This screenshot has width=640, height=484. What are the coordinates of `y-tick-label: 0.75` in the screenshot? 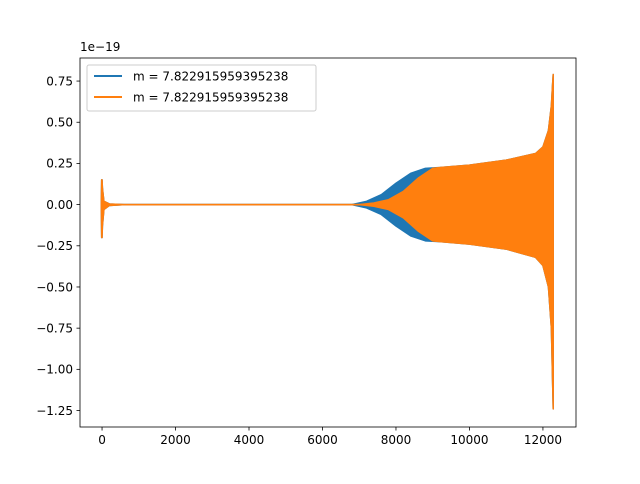 It's located at (59, 81).